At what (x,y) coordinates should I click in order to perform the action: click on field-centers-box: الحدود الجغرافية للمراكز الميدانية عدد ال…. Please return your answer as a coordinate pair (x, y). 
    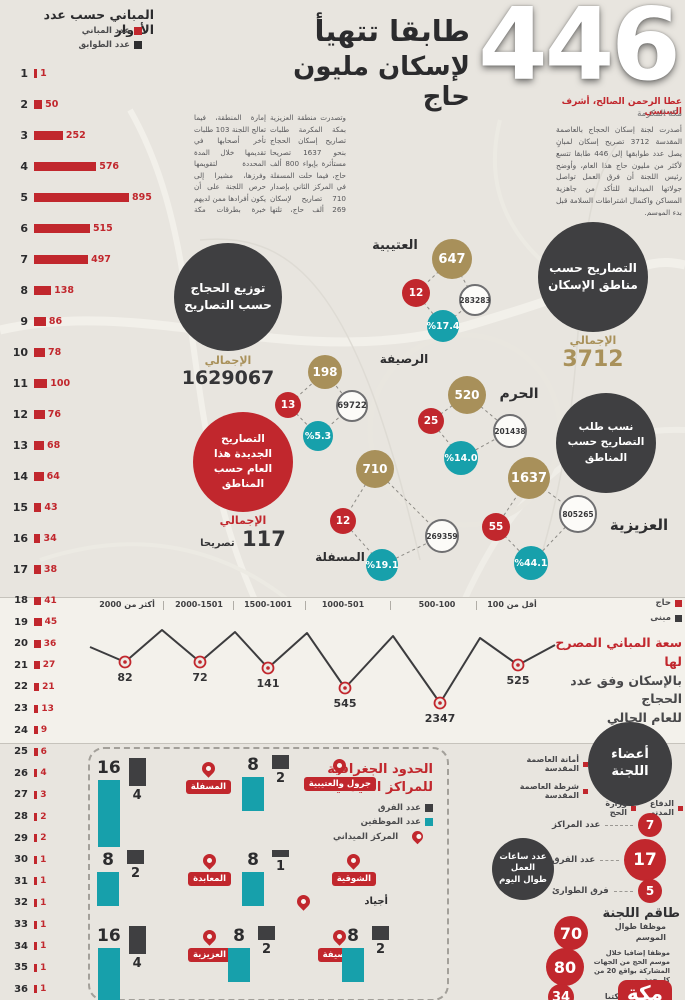
    Looking at the image, I should click on (268, 873).